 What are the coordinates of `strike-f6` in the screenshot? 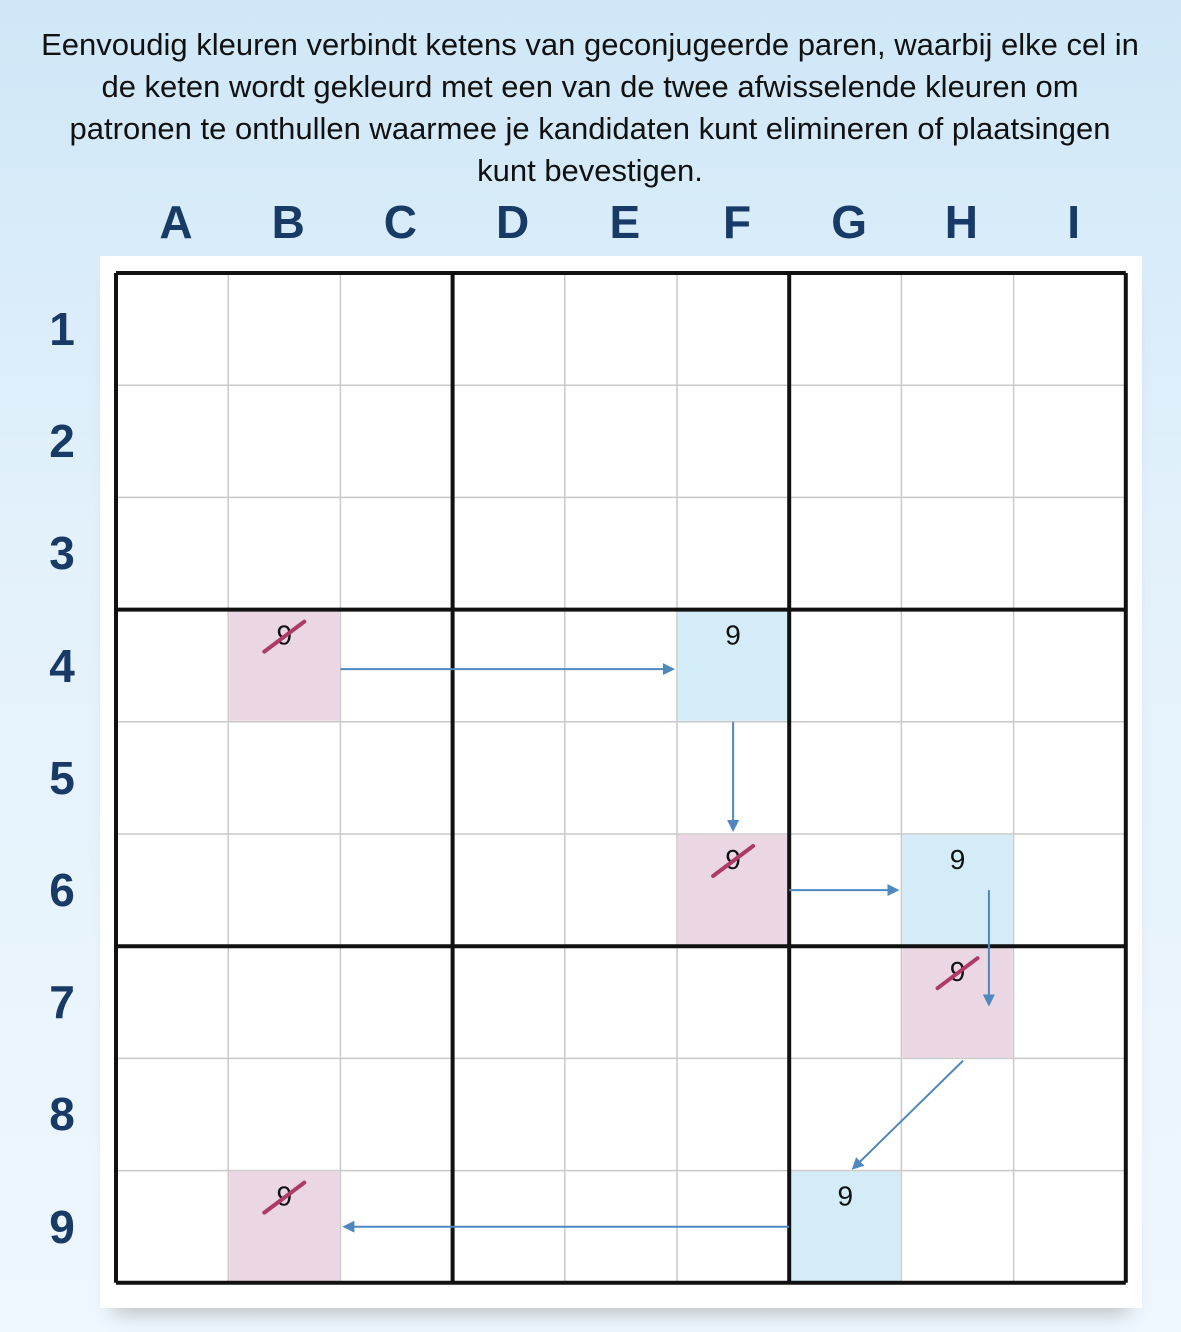 It's located at (733, 861).